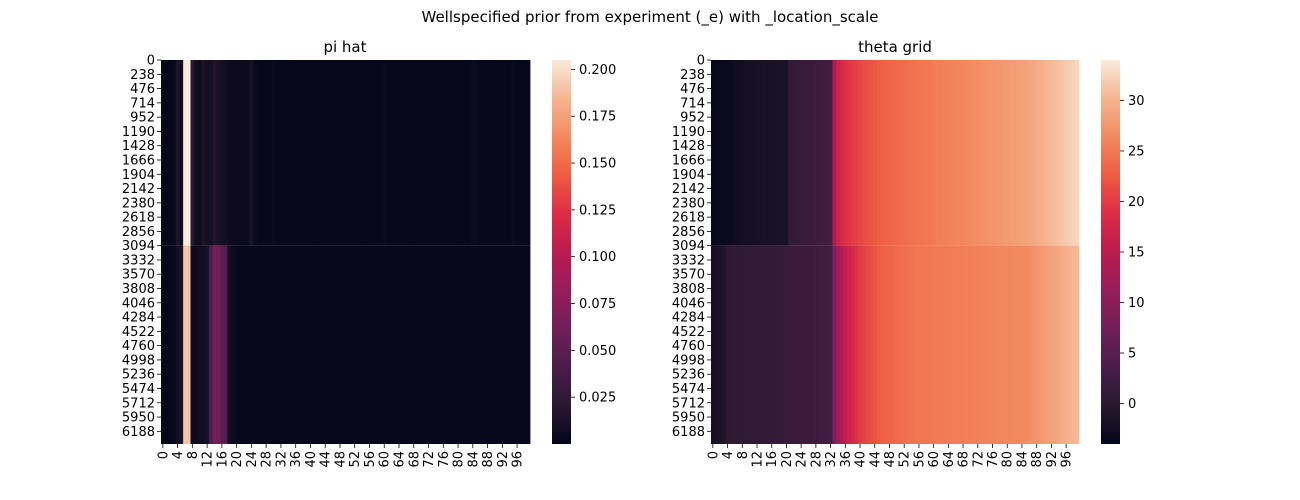 The image size is (1300, 500). I want to click on y-tick-label: 3332, so click(688, 260).